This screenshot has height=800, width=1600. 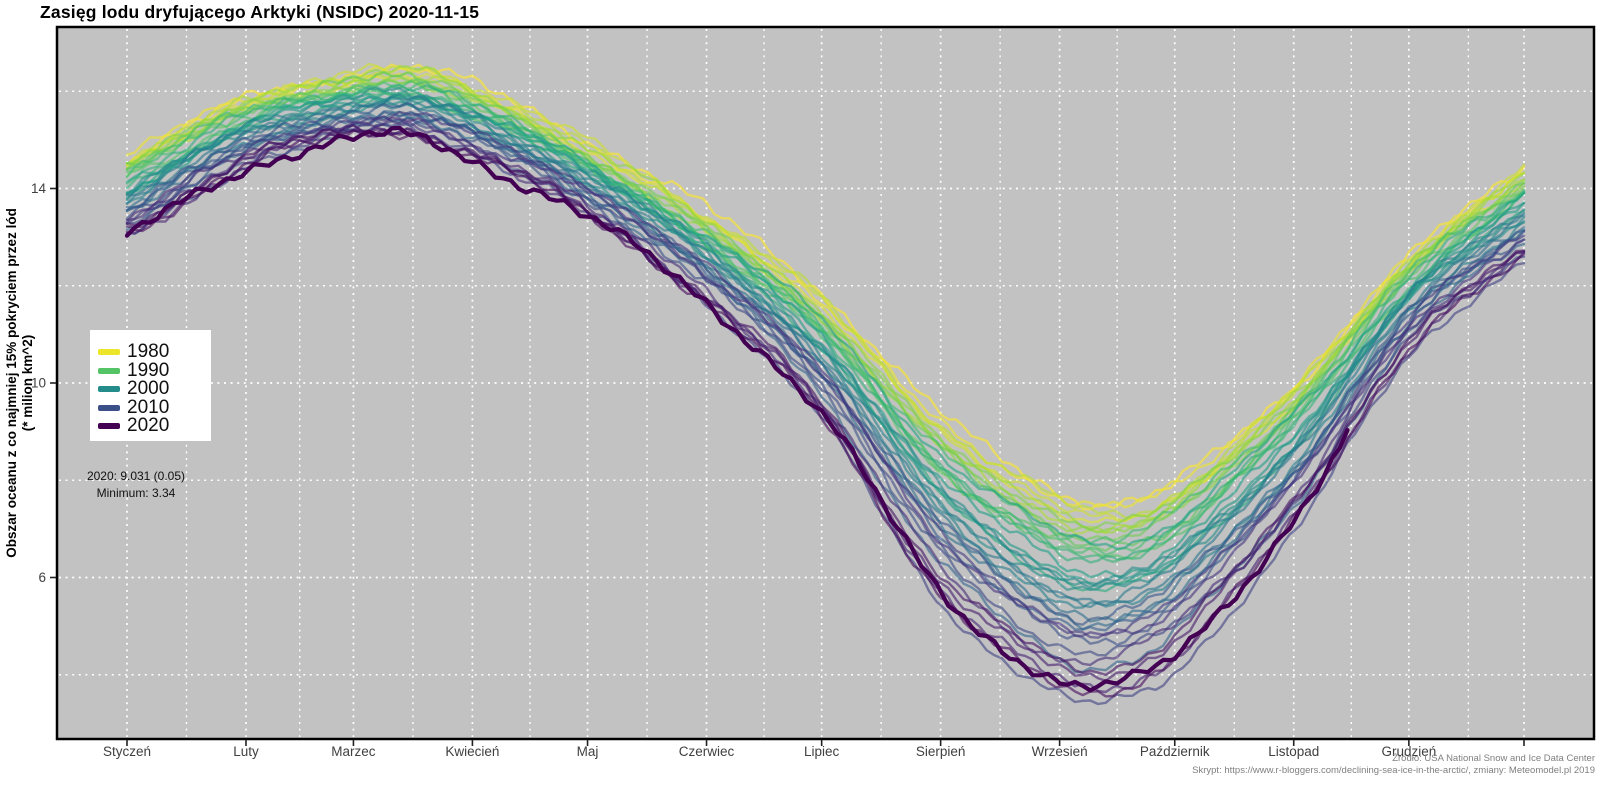 What do you see at coordinates (941, 751) in the screenshot?
I see `x-tick-label: Sierpień` at bounding box center [941, 751].